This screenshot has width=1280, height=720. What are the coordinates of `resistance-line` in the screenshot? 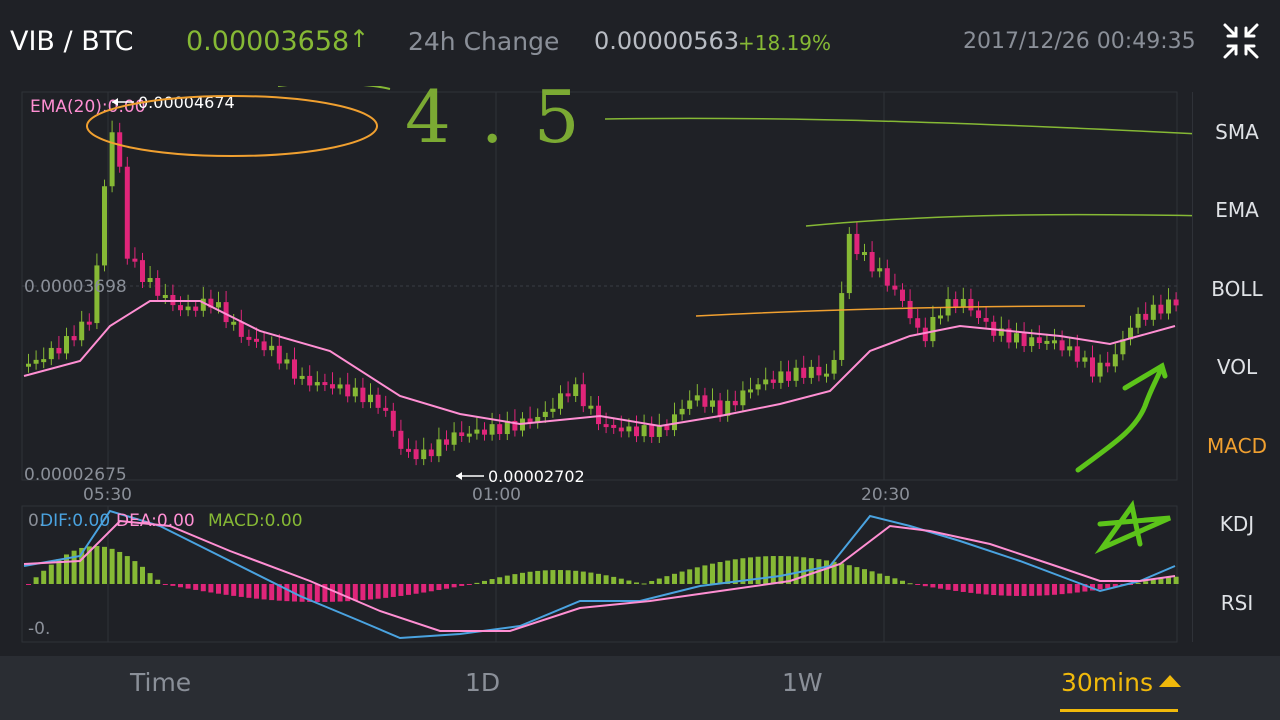 It's located at (898, 126).